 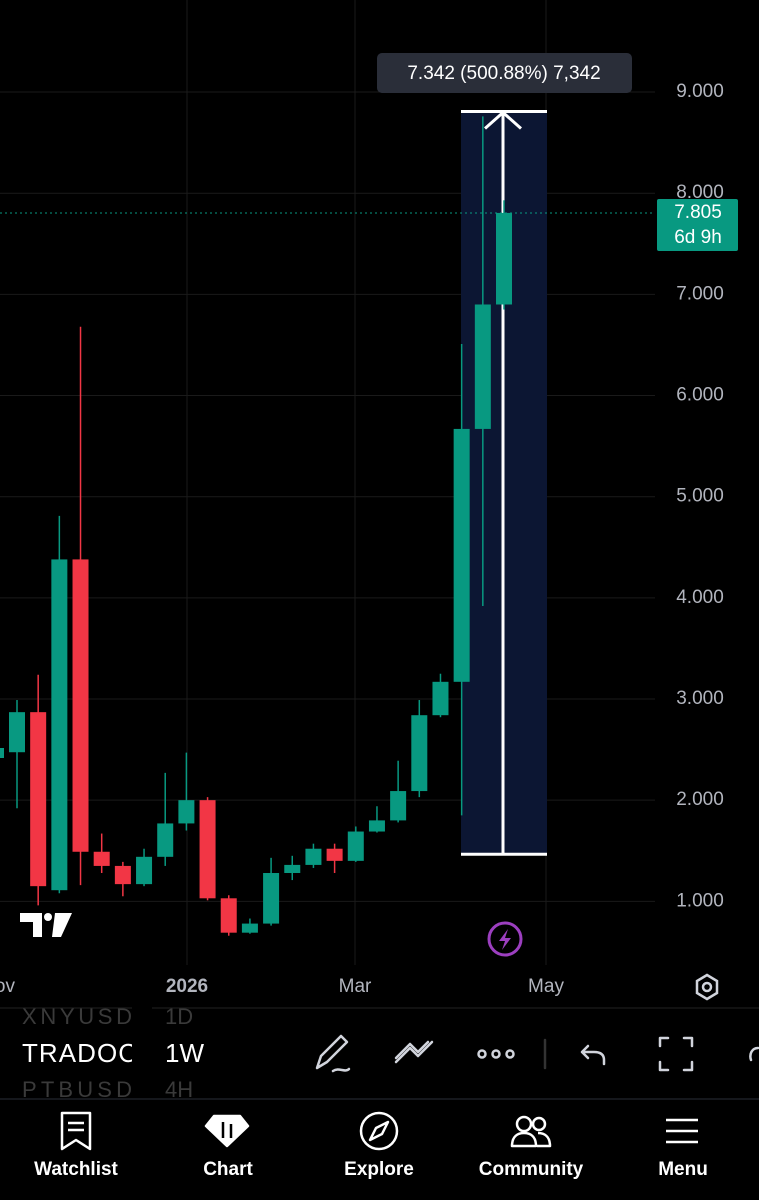 What do you see at coordinates (79, 1053) in the screenshot?
I see `ticker-symbol: TRADOC` at bounding box center [79, 1053].